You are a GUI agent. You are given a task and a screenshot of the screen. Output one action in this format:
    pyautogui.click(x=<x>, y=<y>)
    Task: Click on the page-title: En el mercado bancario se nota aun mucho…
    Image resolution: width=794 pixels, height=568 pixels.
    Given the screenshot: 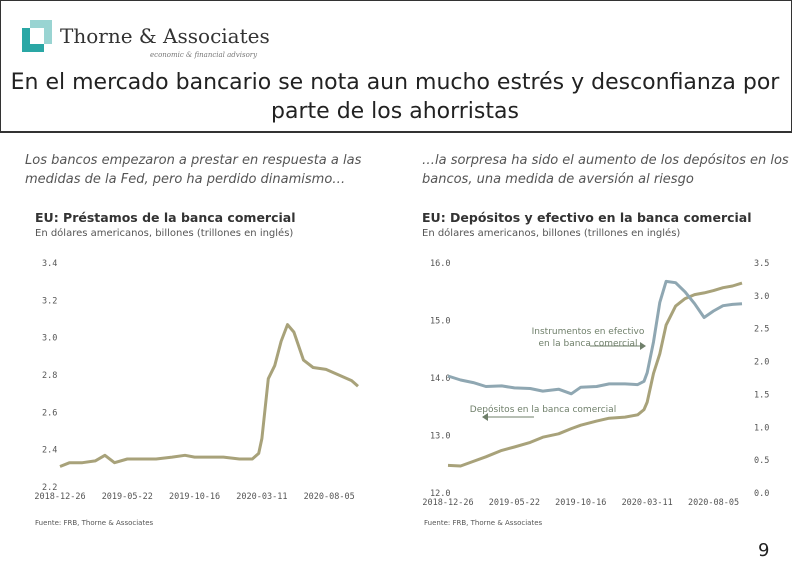 What is the action you would take?
    pyautogui.click(x=395, y=97)
    